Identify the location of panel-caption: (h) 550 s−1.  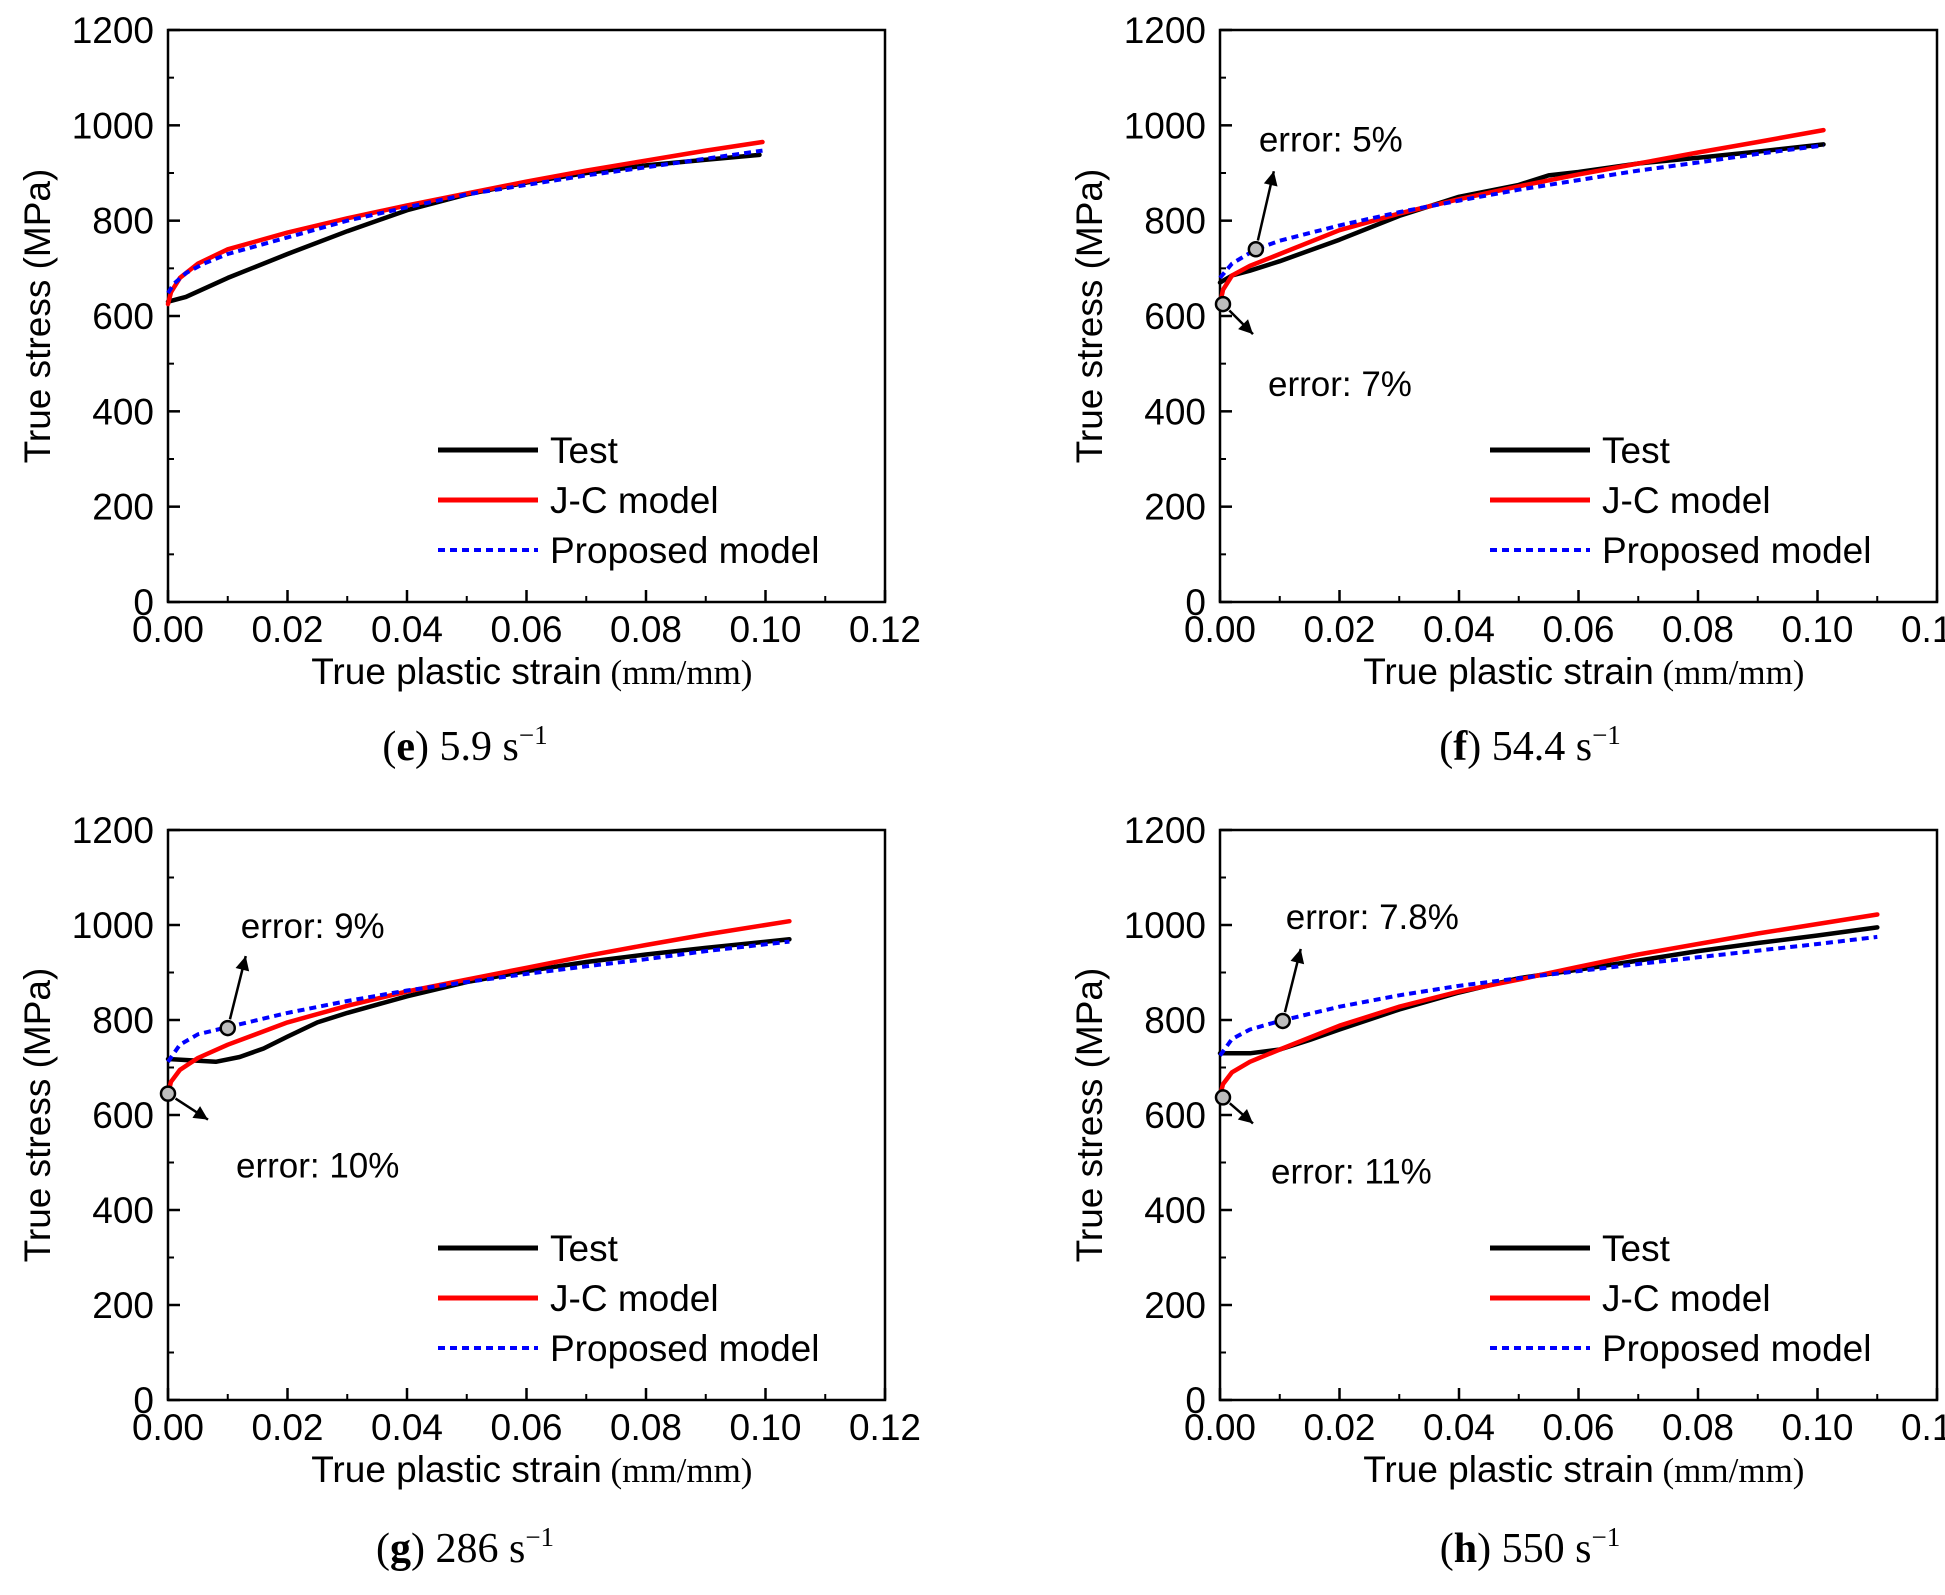
(1530, 1547).